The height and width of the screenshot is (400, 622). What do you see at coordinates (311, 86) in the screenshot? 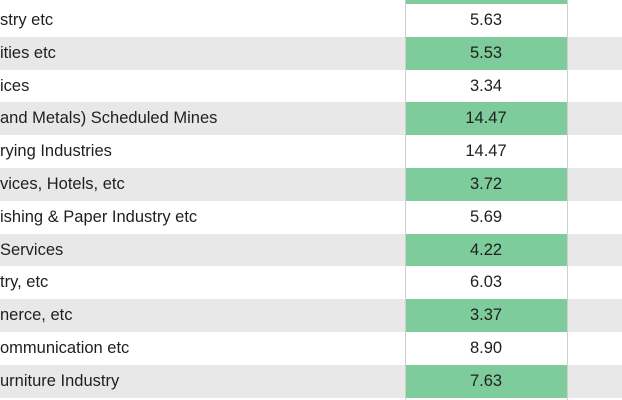
I see `table-row: ices 3.34` at bounding box center [311, 86].